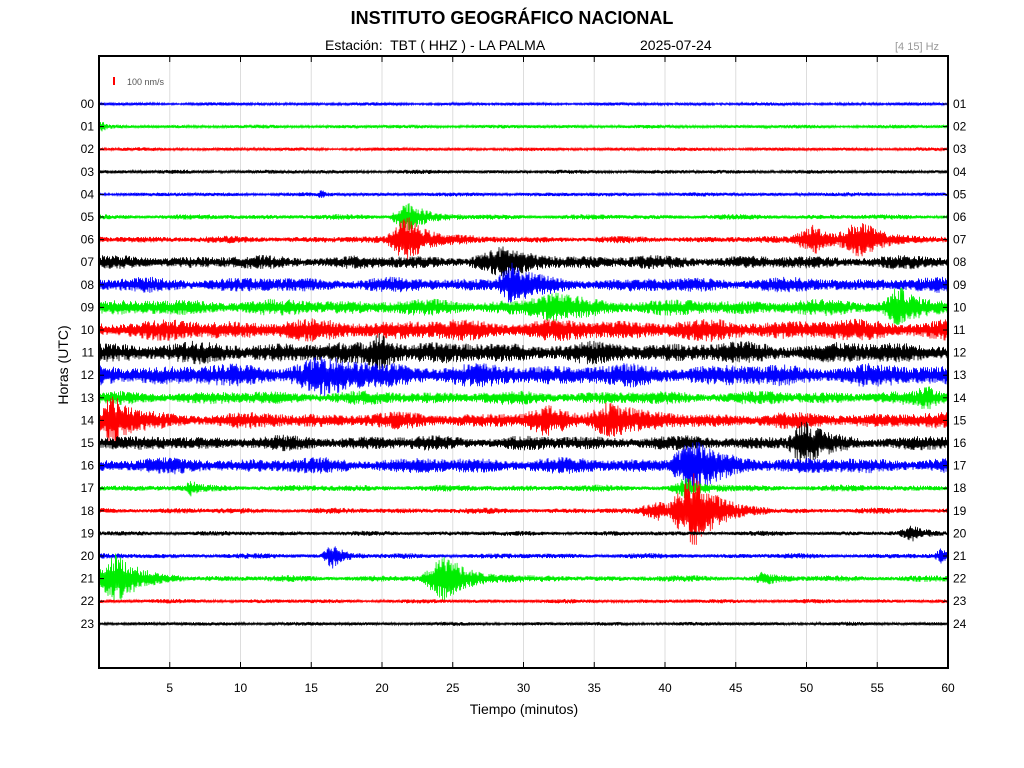 This screenshot has width=1024, height=768. Describe the element at coordinates (878, 688) in the screenshot. I see `x-tick-label: 55` at that location.